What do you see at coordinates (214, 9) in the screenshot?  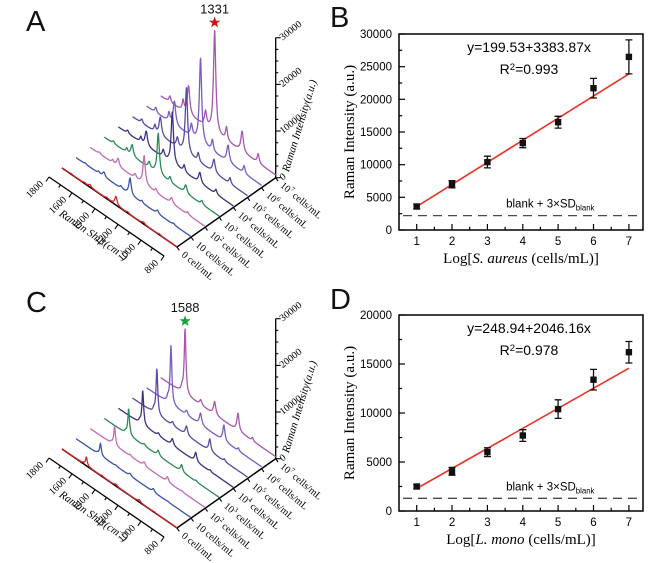 I see `peak-label: 1331` at bounding box center [214, 9].